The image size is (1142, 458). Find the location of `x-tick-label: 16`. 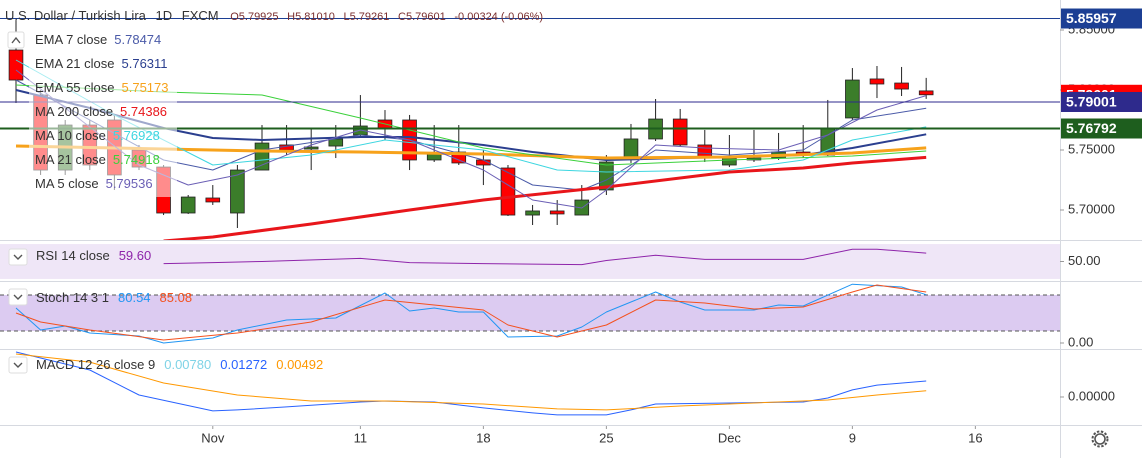

x-tick-label: 16 is located at coordinates (975, 437).